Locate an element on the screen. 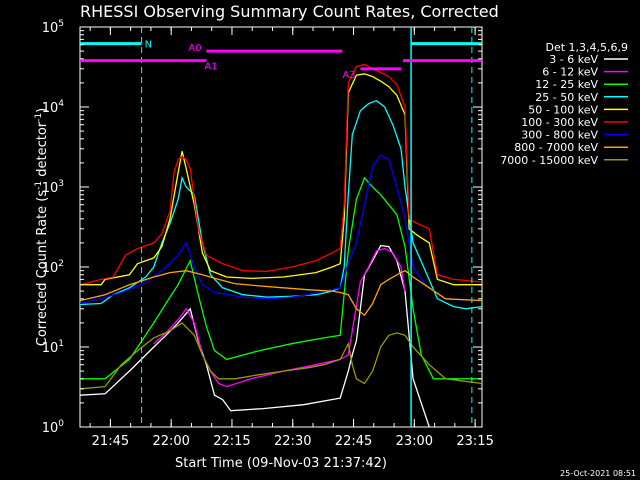 The image size is (640, 480). y-tick-exp-1: 1 is located at coordinates (61, 344).